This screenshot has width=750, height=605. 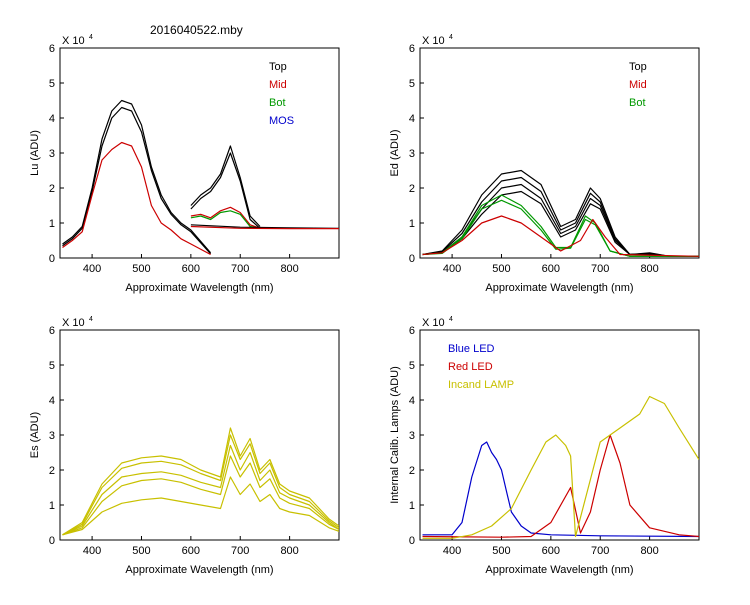 What do you see at coordinates (481, 385) in the screenshot?
I see `legend-entry: Incand LAMP` at bounding box center [481, 385].